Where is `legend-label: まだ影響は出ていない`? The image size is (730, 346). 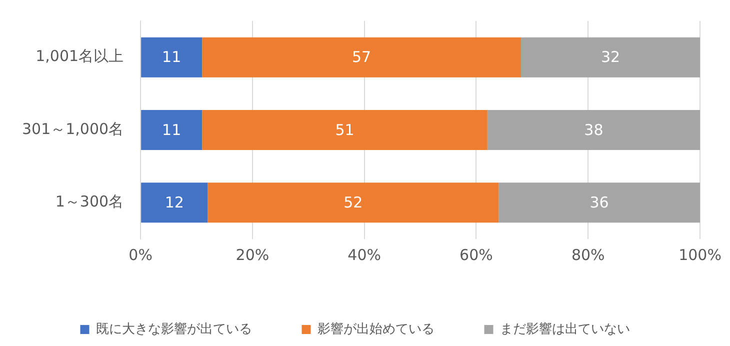
legend-label: まだ影響は出ていない is located at coordinates (565, 329).